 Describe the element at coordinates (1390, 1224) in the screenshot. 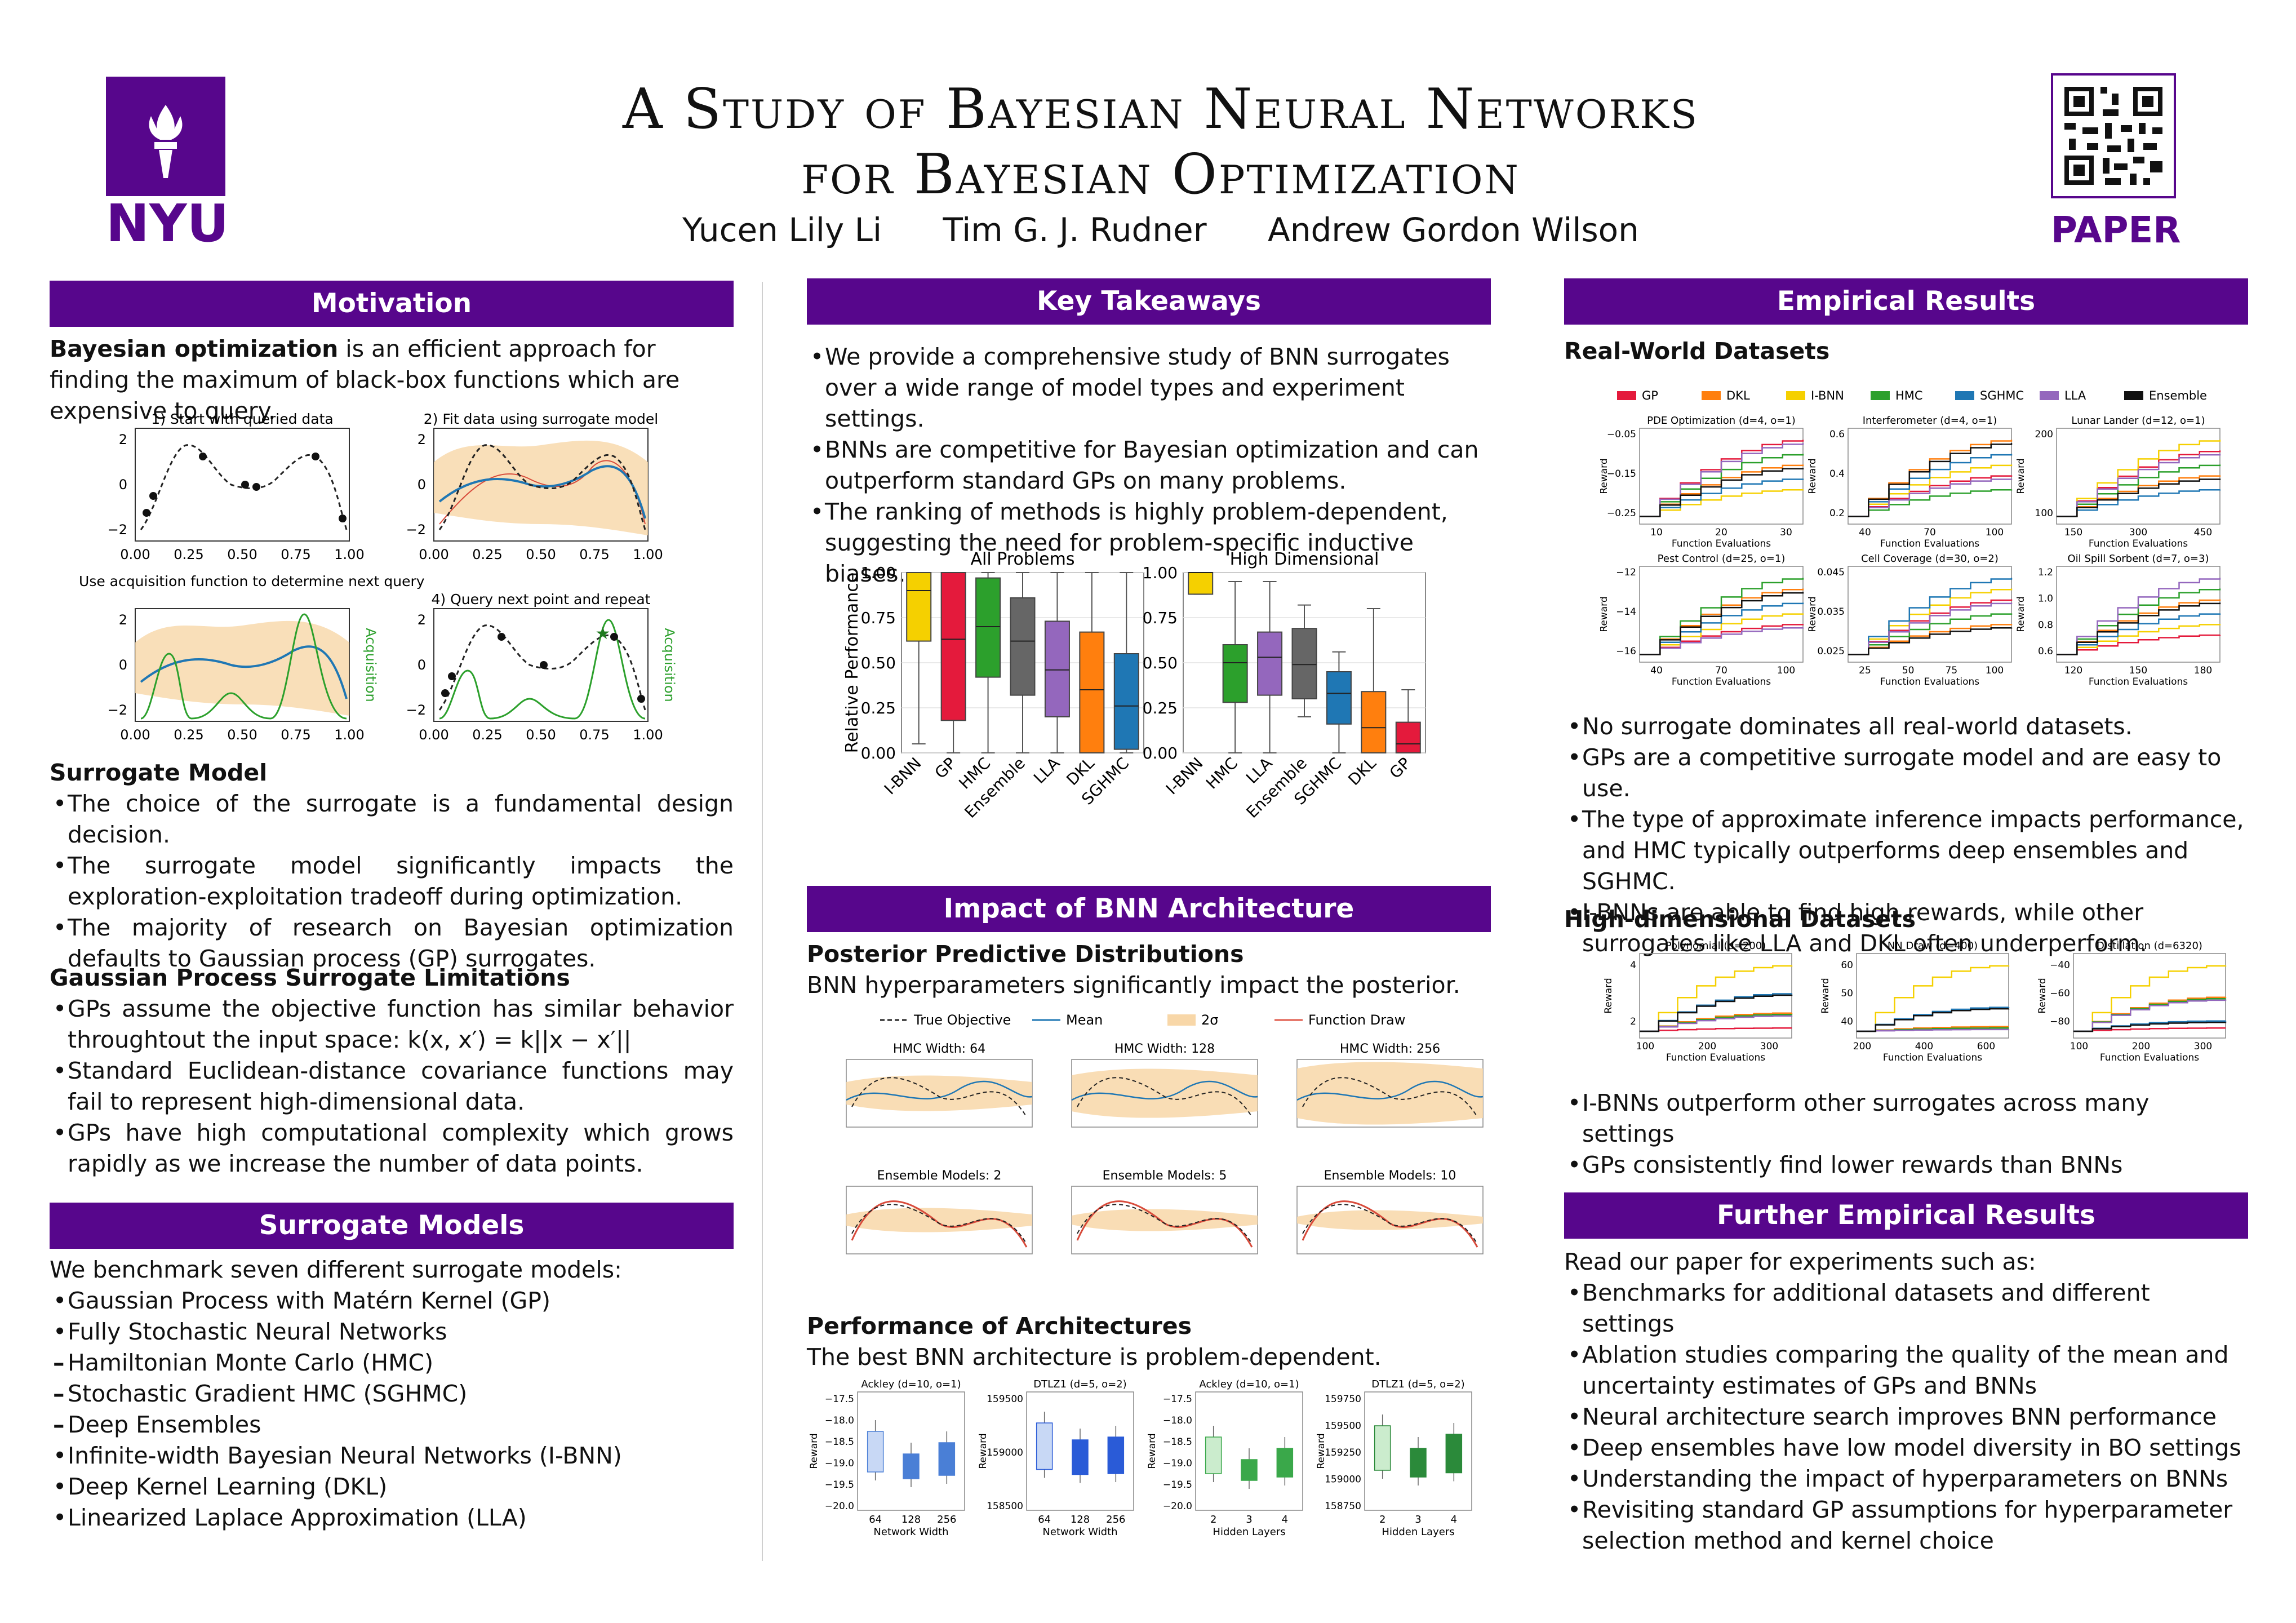

I see `true-objective` at that location.